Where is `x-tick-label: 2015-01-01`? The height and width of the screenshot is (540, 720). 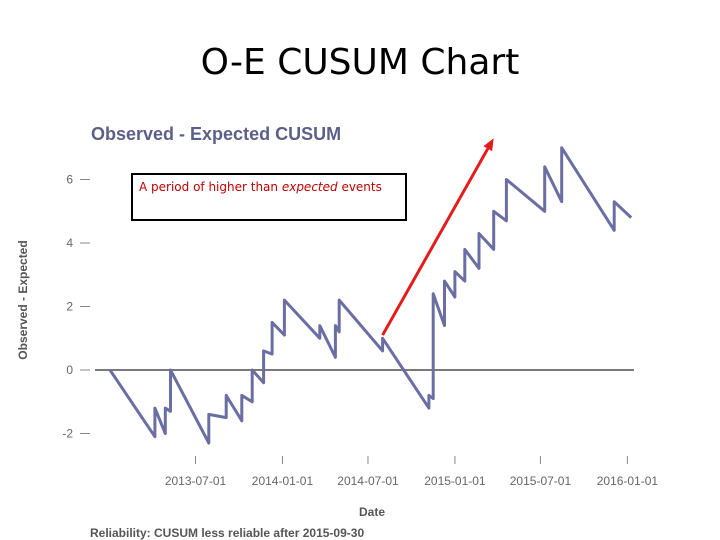 x-tick-label: 2015-01-01 is located at coordinates (455, 481).